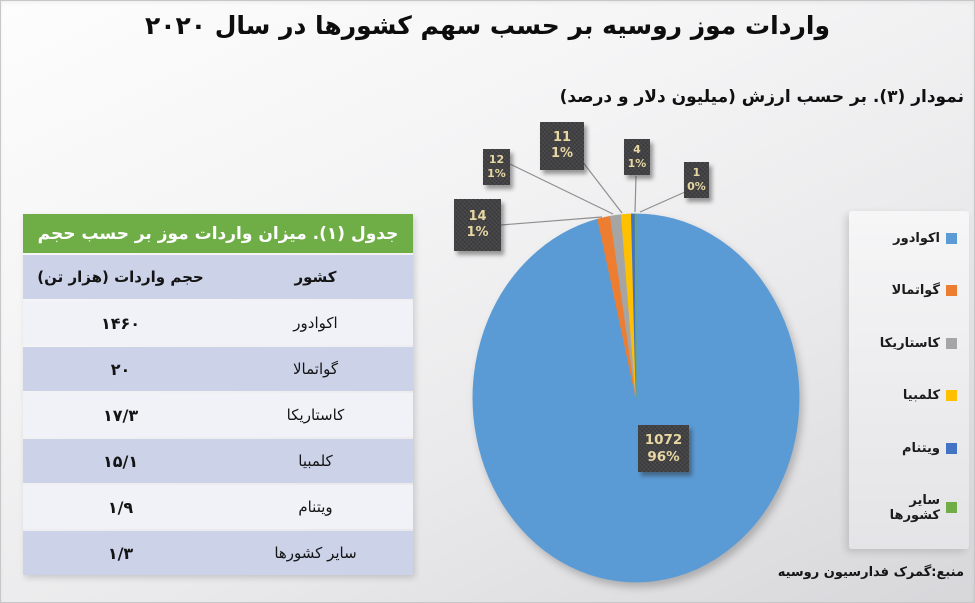 The width and height of the screenshot is (975, 603). I want to click on data-label-ecuador: 1072 96%, so click(663, 448).